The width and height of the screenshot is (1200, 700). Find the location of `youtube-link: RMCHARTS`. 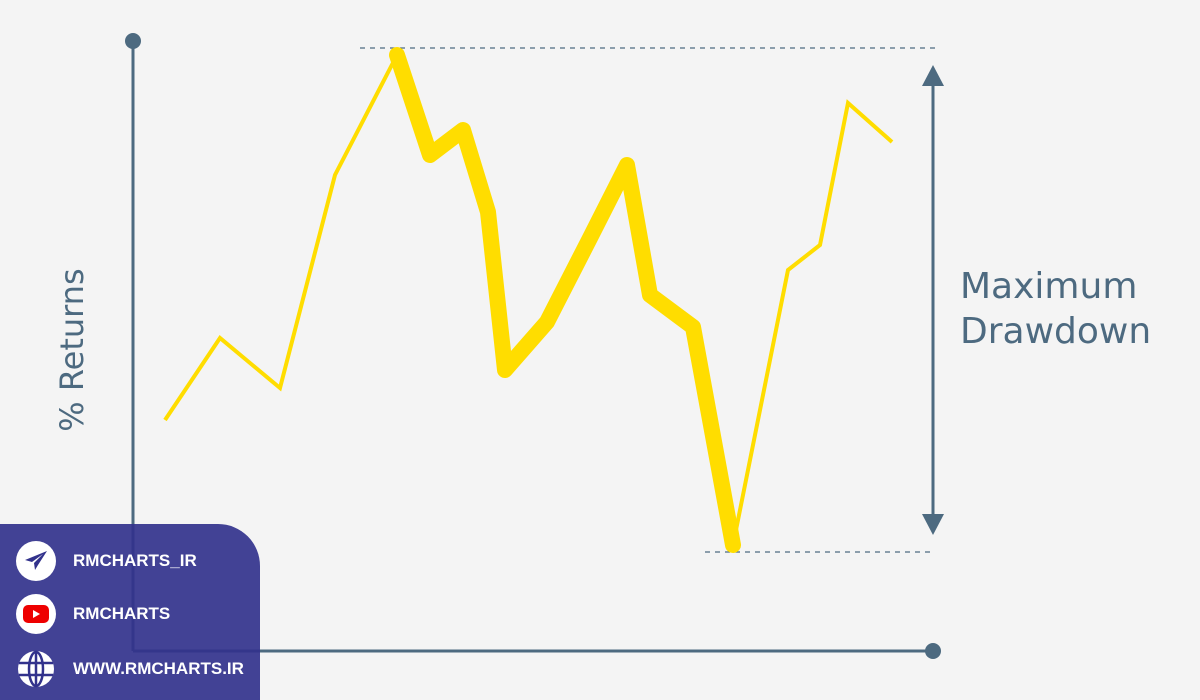

youtube-link: RMCHARTS is located at coordinates (93, 614).